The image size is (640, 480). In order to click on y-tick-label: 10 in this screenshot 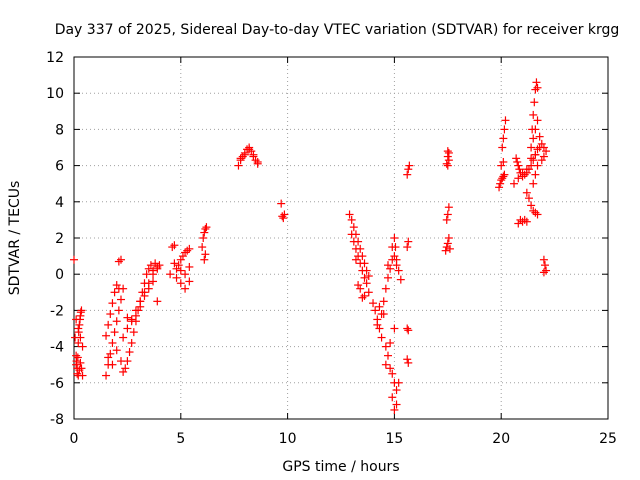, I will do `click(55, 94)`.